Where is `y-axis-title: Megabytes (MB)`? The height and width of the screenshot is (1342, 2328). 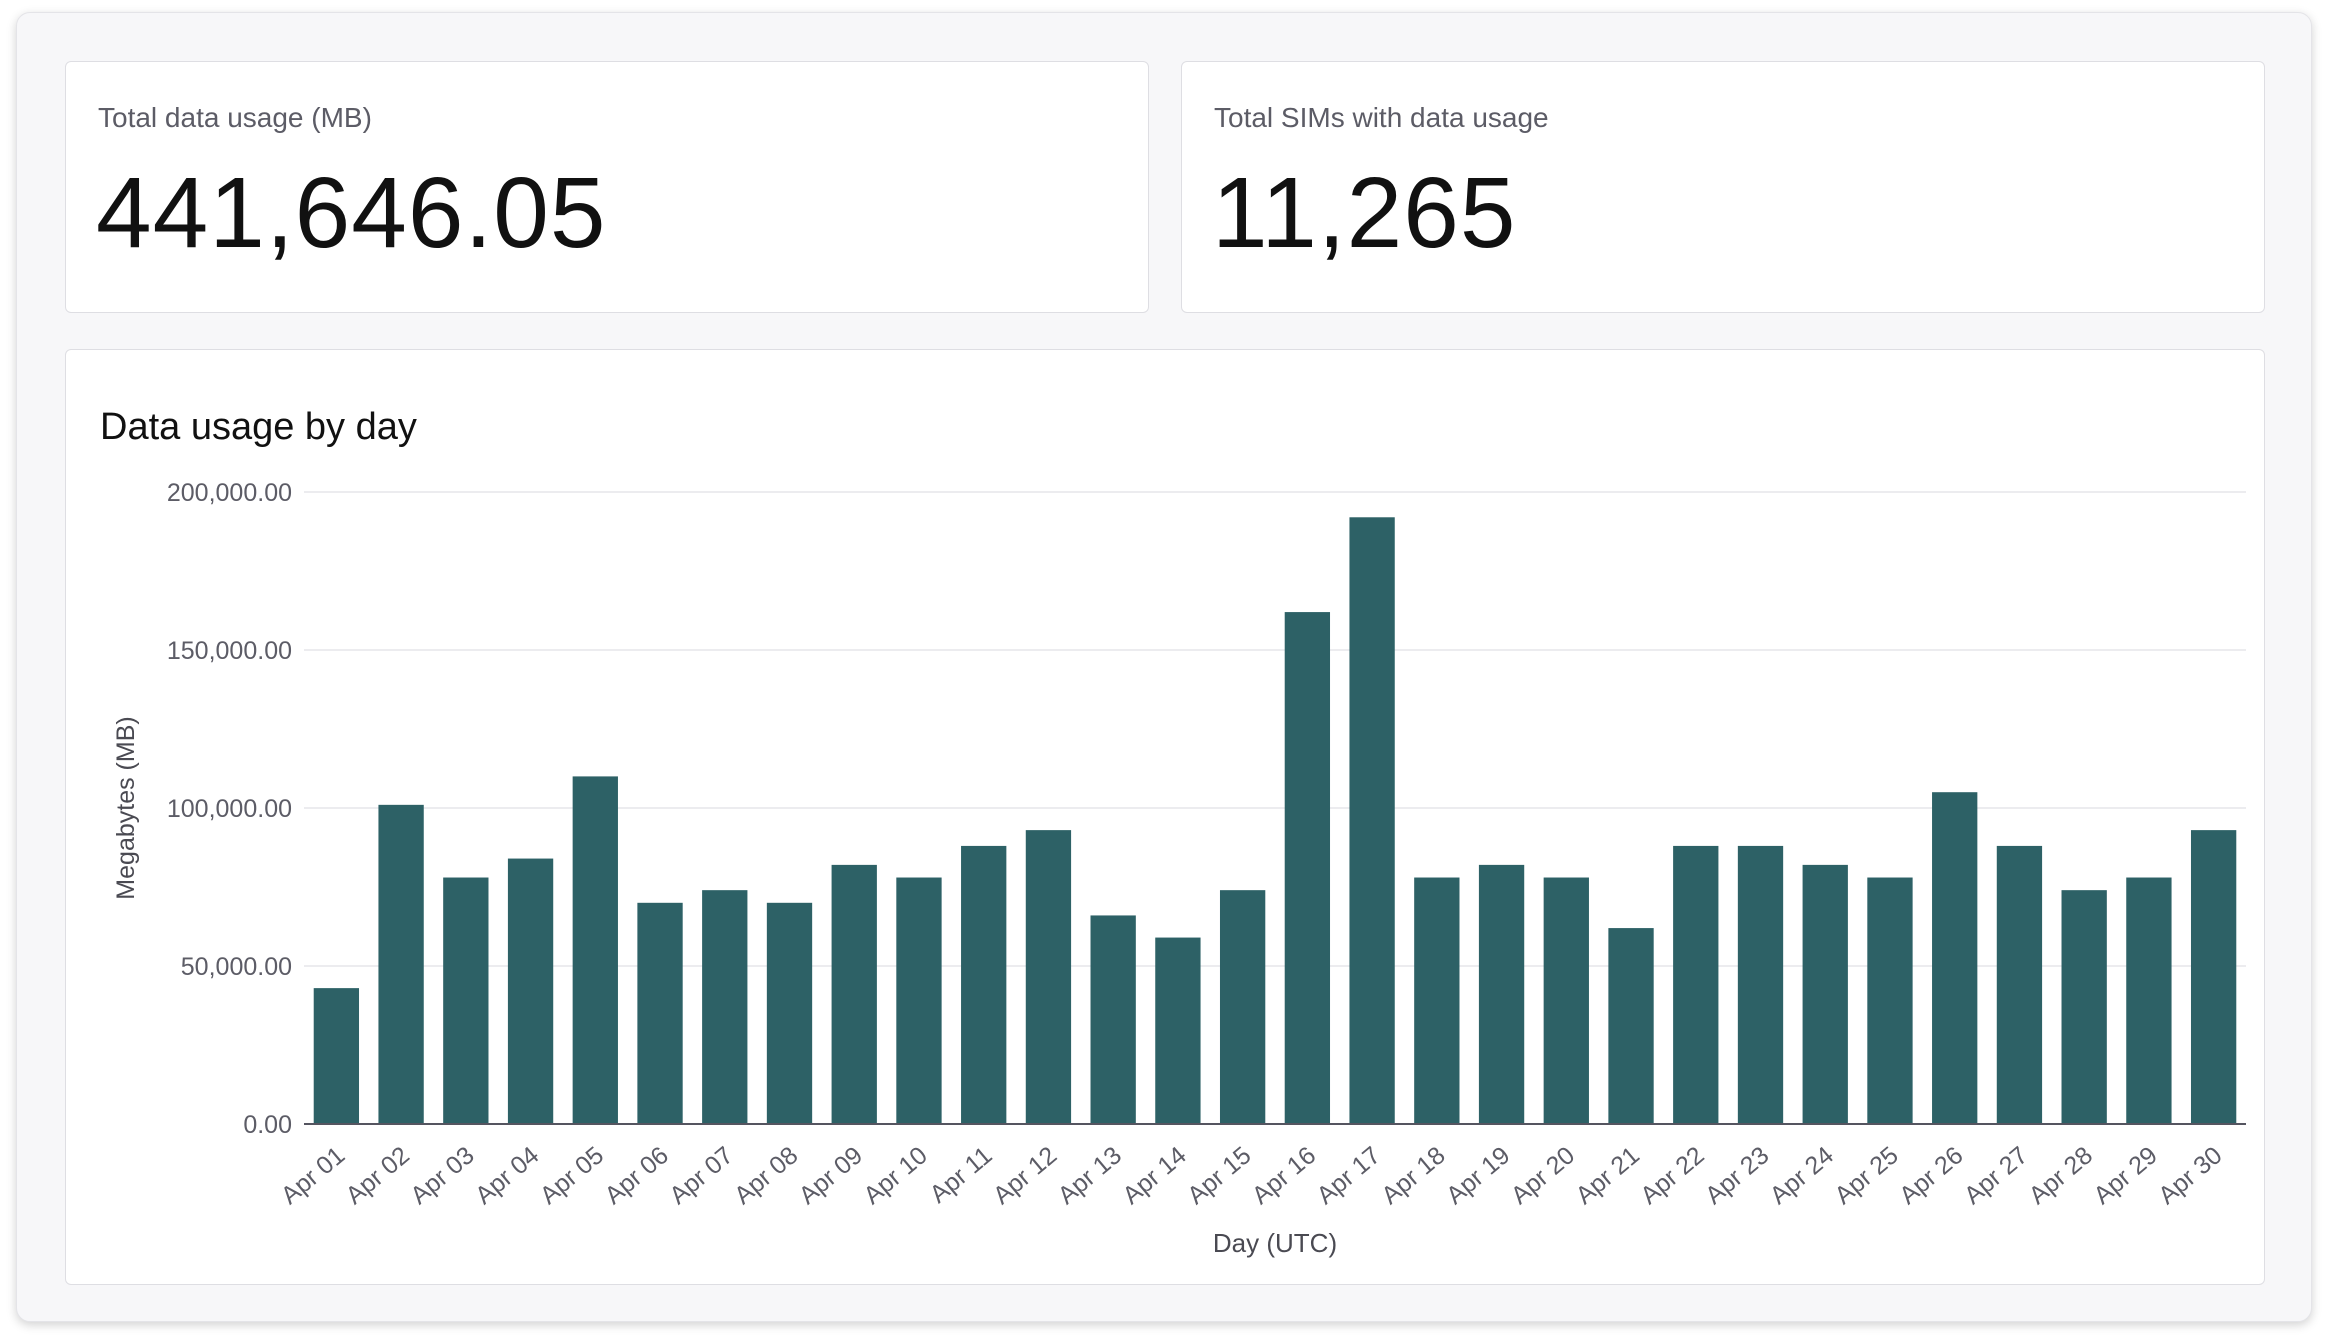 y-axis-title: Megabytes (MB) is located at coordinates (126, 807).